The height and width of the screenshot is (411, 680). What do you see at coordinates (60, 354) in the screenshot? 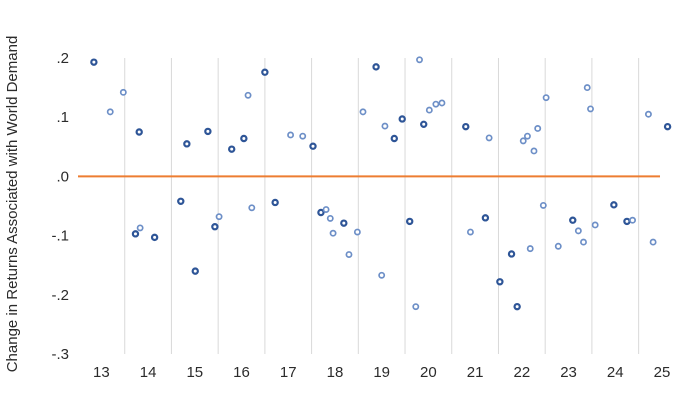
I see `y-tick-label: -.3` at bounding box center [60, 354].